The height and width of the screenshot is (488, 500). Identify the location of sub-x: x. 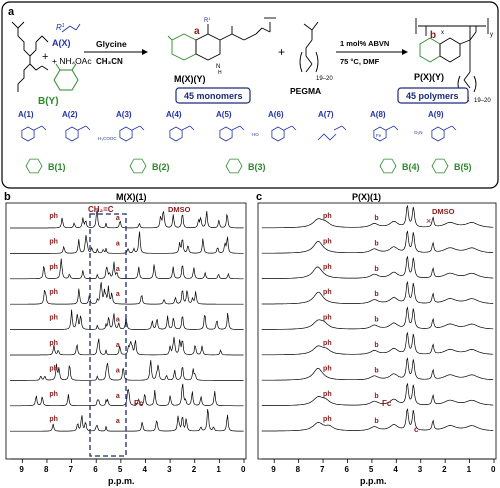
(442, 33).